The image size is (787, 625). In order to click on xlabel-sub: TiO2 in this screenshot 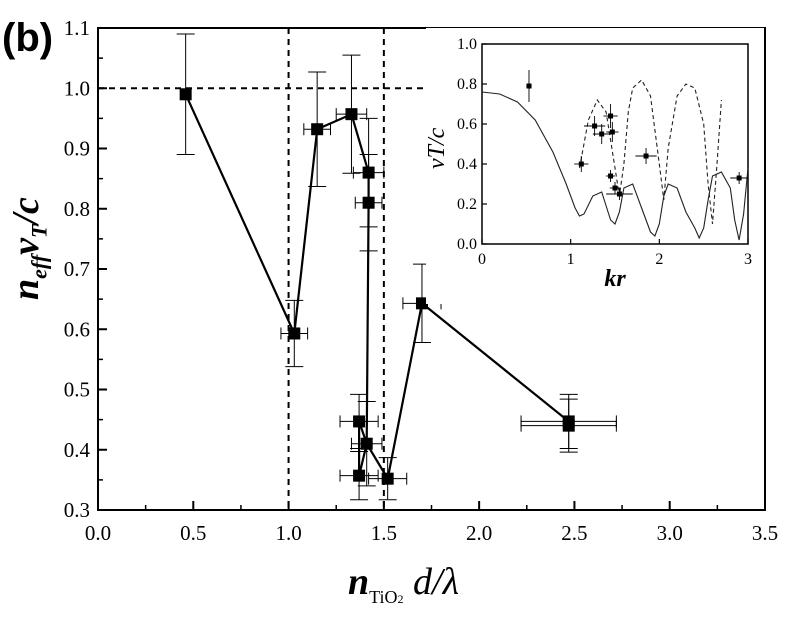, I will do `click(386, 597)`.